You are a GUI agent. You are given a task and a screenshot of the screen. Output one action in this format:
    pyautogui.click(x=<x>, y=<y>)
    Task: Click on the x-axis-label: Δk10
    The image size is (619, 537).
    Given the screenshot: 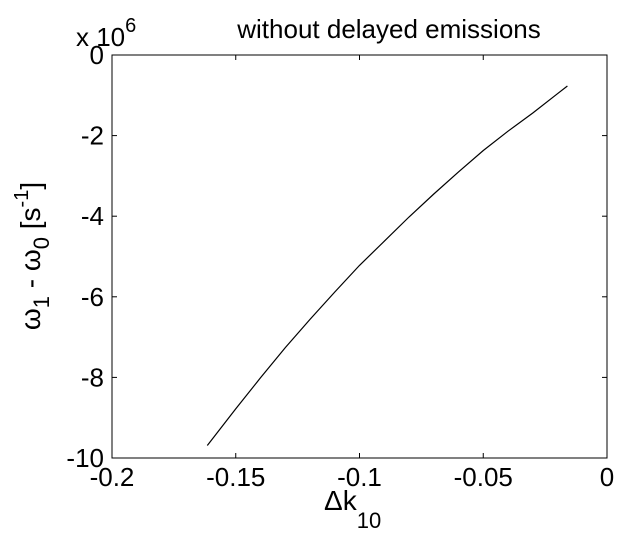 What is the action you would take?
    pyautogui.click(x=352, y=509)
    